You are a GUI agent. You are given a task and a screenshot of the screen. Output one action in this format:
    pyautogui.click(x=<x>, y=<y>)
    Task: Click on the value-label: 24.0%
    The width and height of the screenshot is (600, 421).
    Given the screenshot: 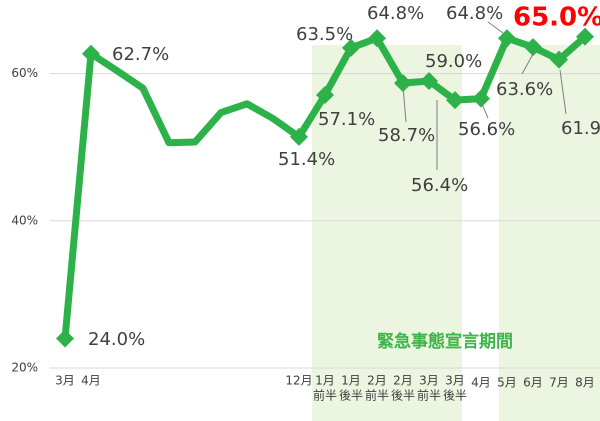 What is the action you would take?
    pyautogui.click(x=116, y=339)
    